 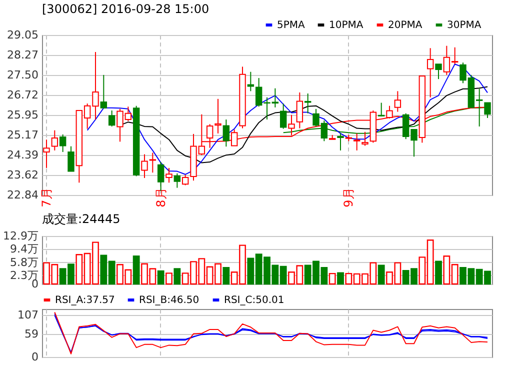 I want to click on y-tick-label: 27.50, so click(x=22, y=75).